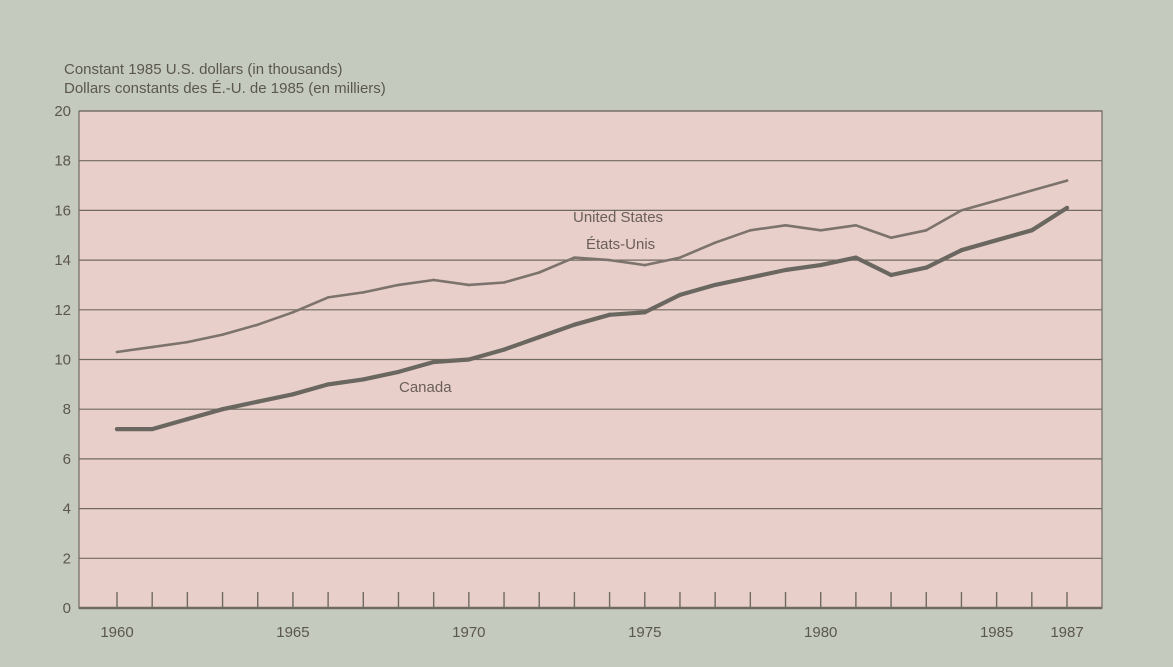 This screenshot has width=1173, height=667. Describe the element at coordinates (715, 243) in the screenshot. I see `data-point-united-states-1977` at that location.